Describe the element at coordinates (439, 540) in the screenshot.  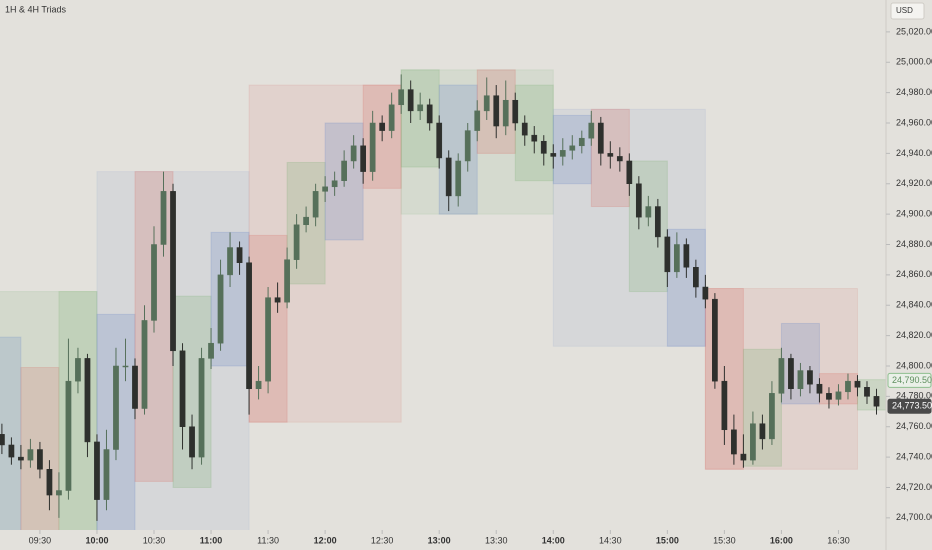
I see `x-tick-label: 13:00` at that location.